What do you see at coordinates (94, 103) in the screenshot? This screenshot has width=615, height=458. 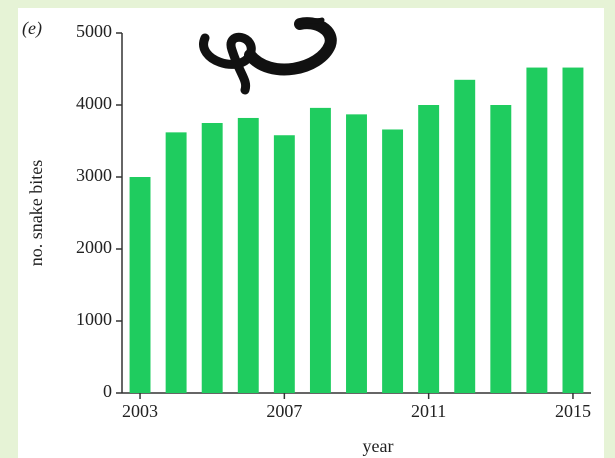 I see `y-tick-label: 4000` at bounding box center [94, 103].